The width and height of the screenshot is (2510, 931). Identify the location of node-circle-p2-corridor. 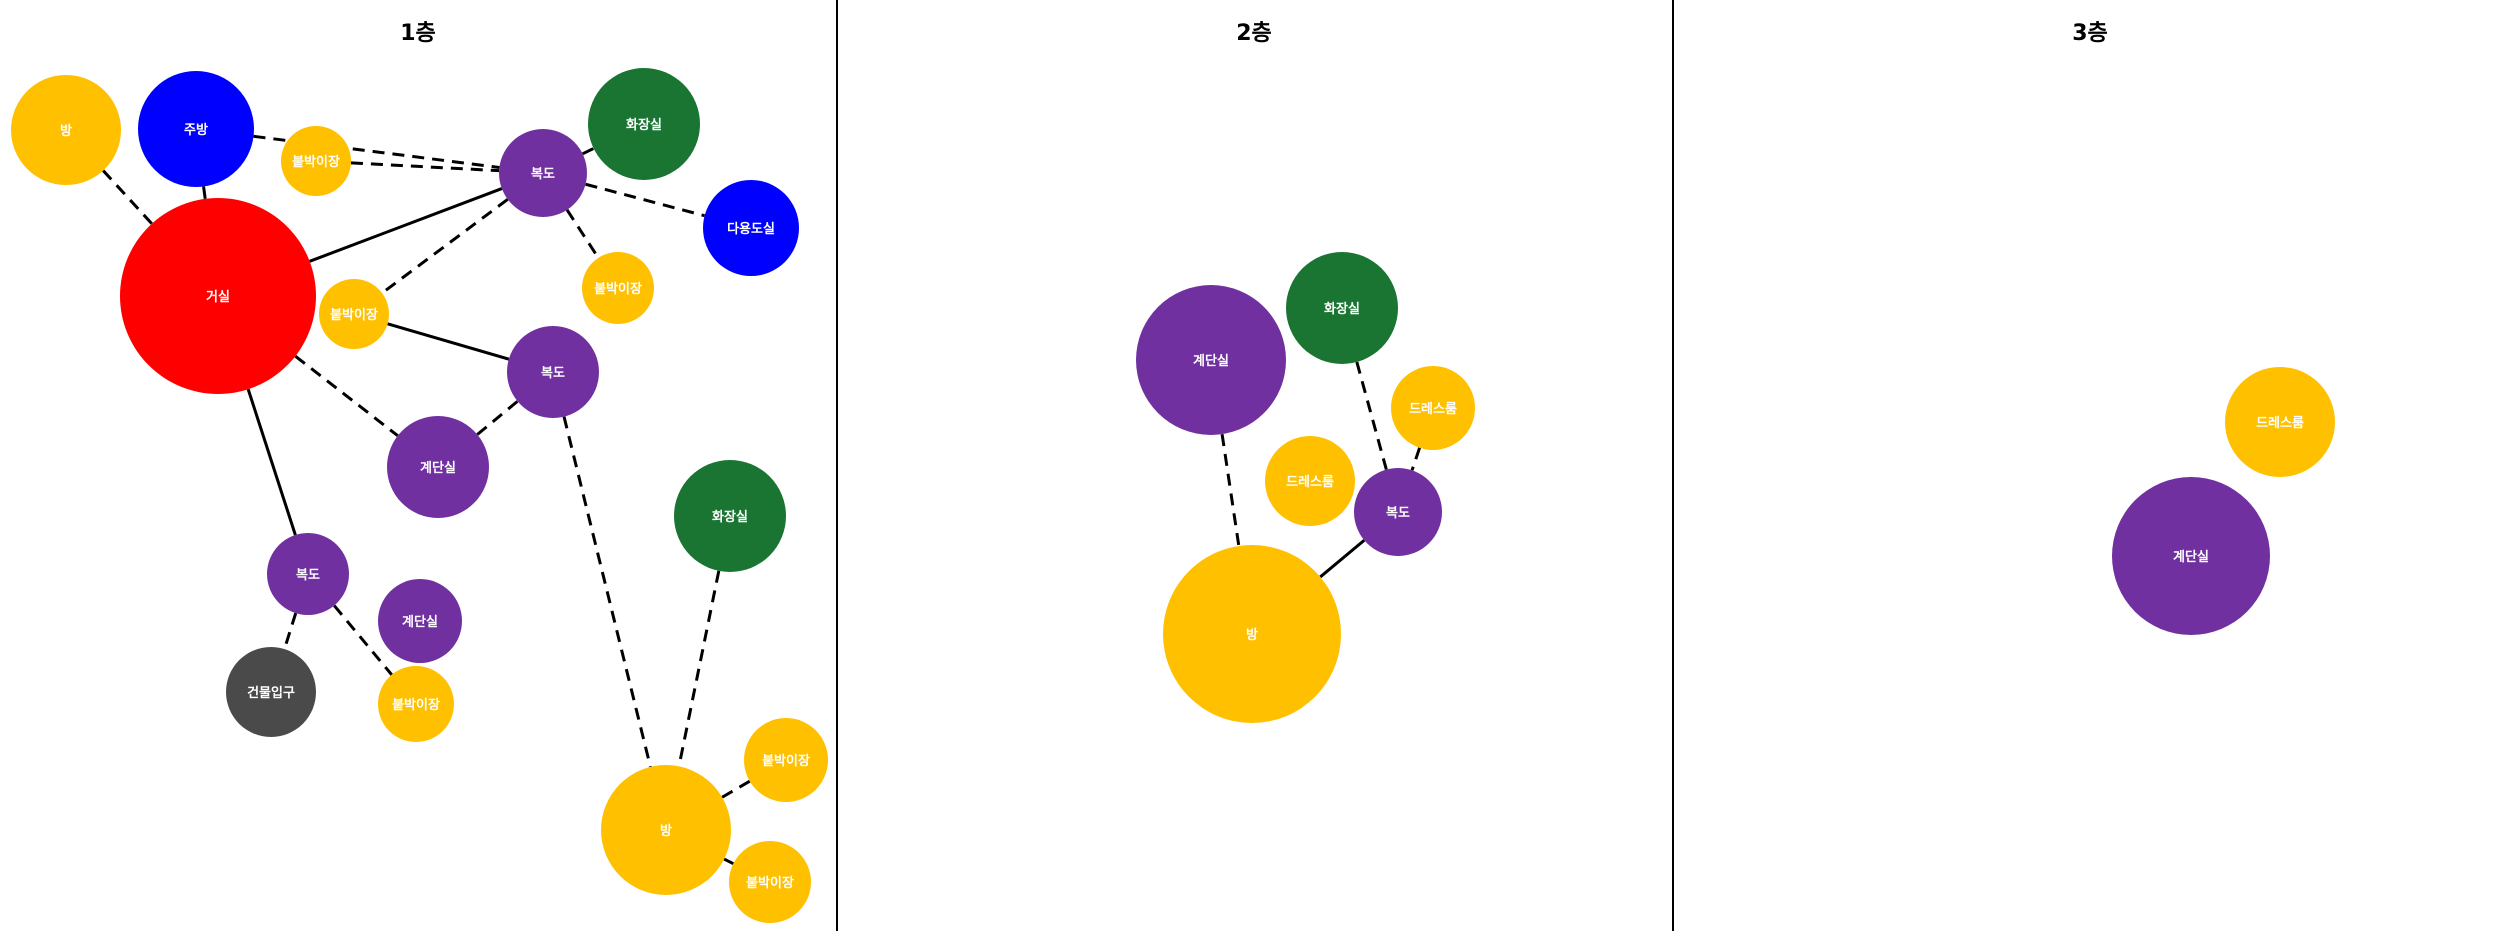
(1398, 512).